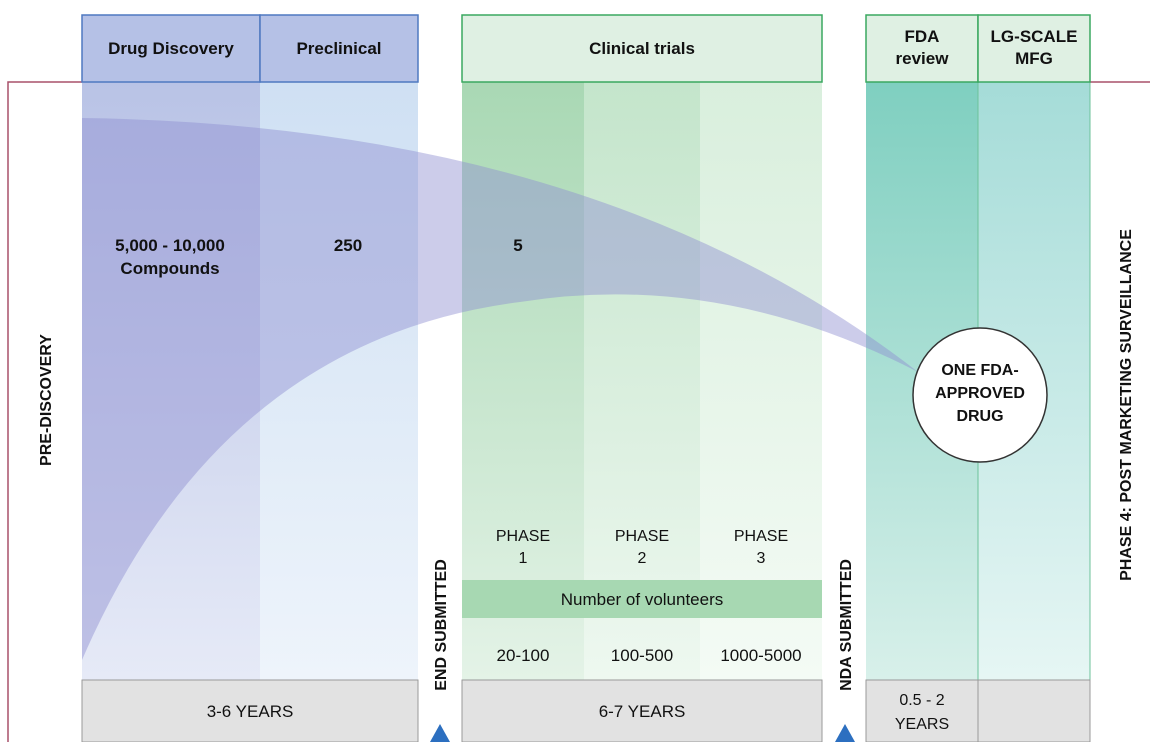 This screenshot has height=747, width=1150. Describe the element at coordinates (46, 400) in the screenshot. I see `side-label: PRE-DISCOVERY` at that location.